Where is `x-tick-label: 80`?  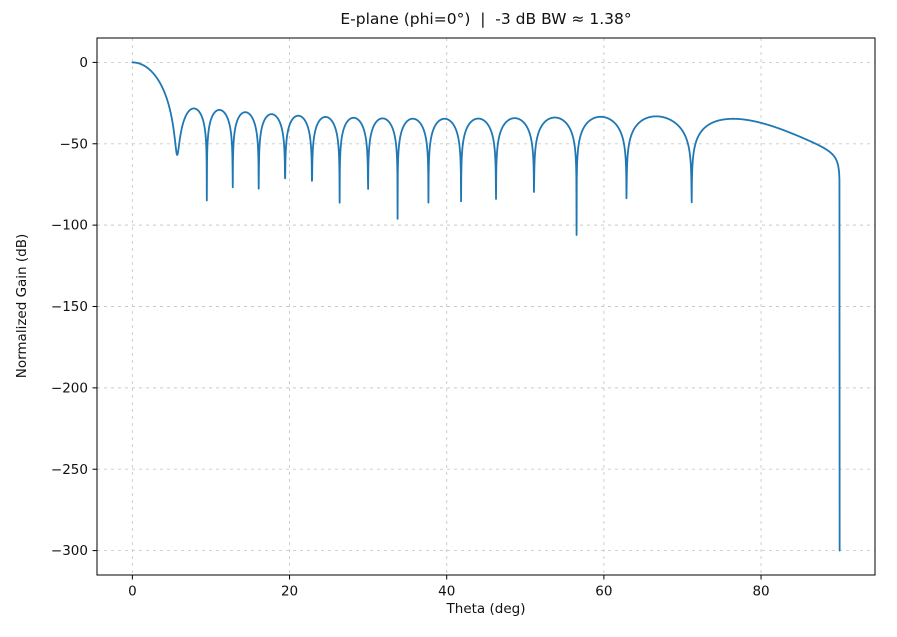 x-tick-label: 80 is located at coordinates (760, 592).